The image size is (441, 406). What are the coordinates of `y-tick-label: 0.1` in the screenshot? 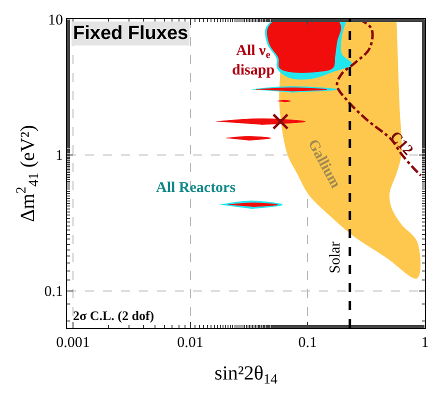 It's located at (53, 292).